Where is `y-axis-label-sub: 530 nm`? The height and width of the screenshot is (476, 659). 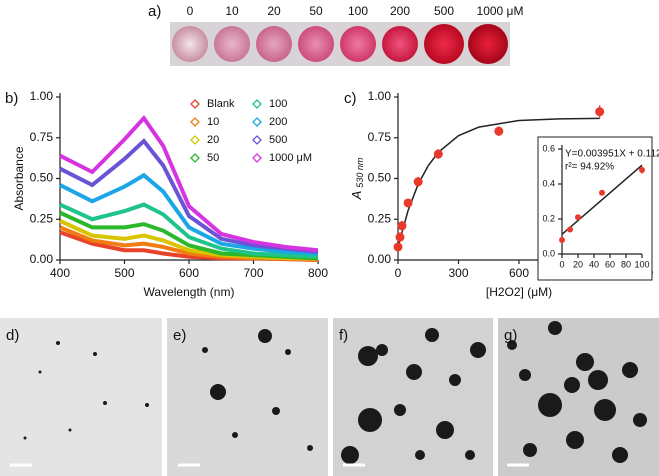 y-axis-label-sub: 530 nm is located at coordinates (360, 172).